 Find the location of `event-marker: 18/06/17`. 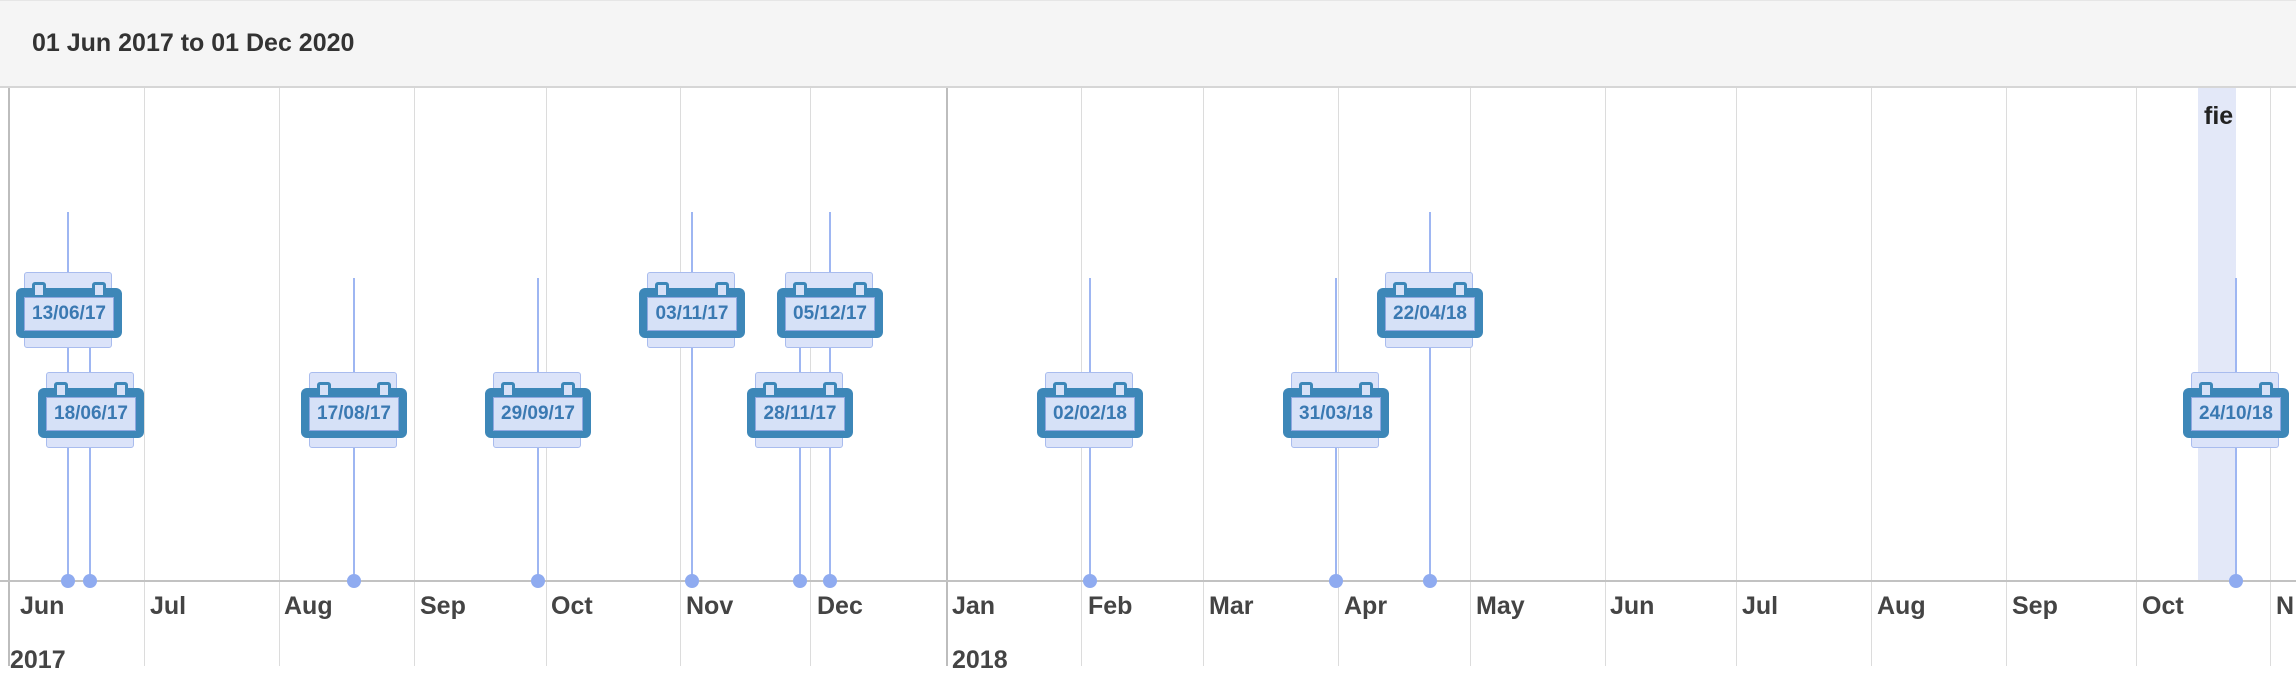

event-marker: 18/06/17 is located at coordinates (91, 410).